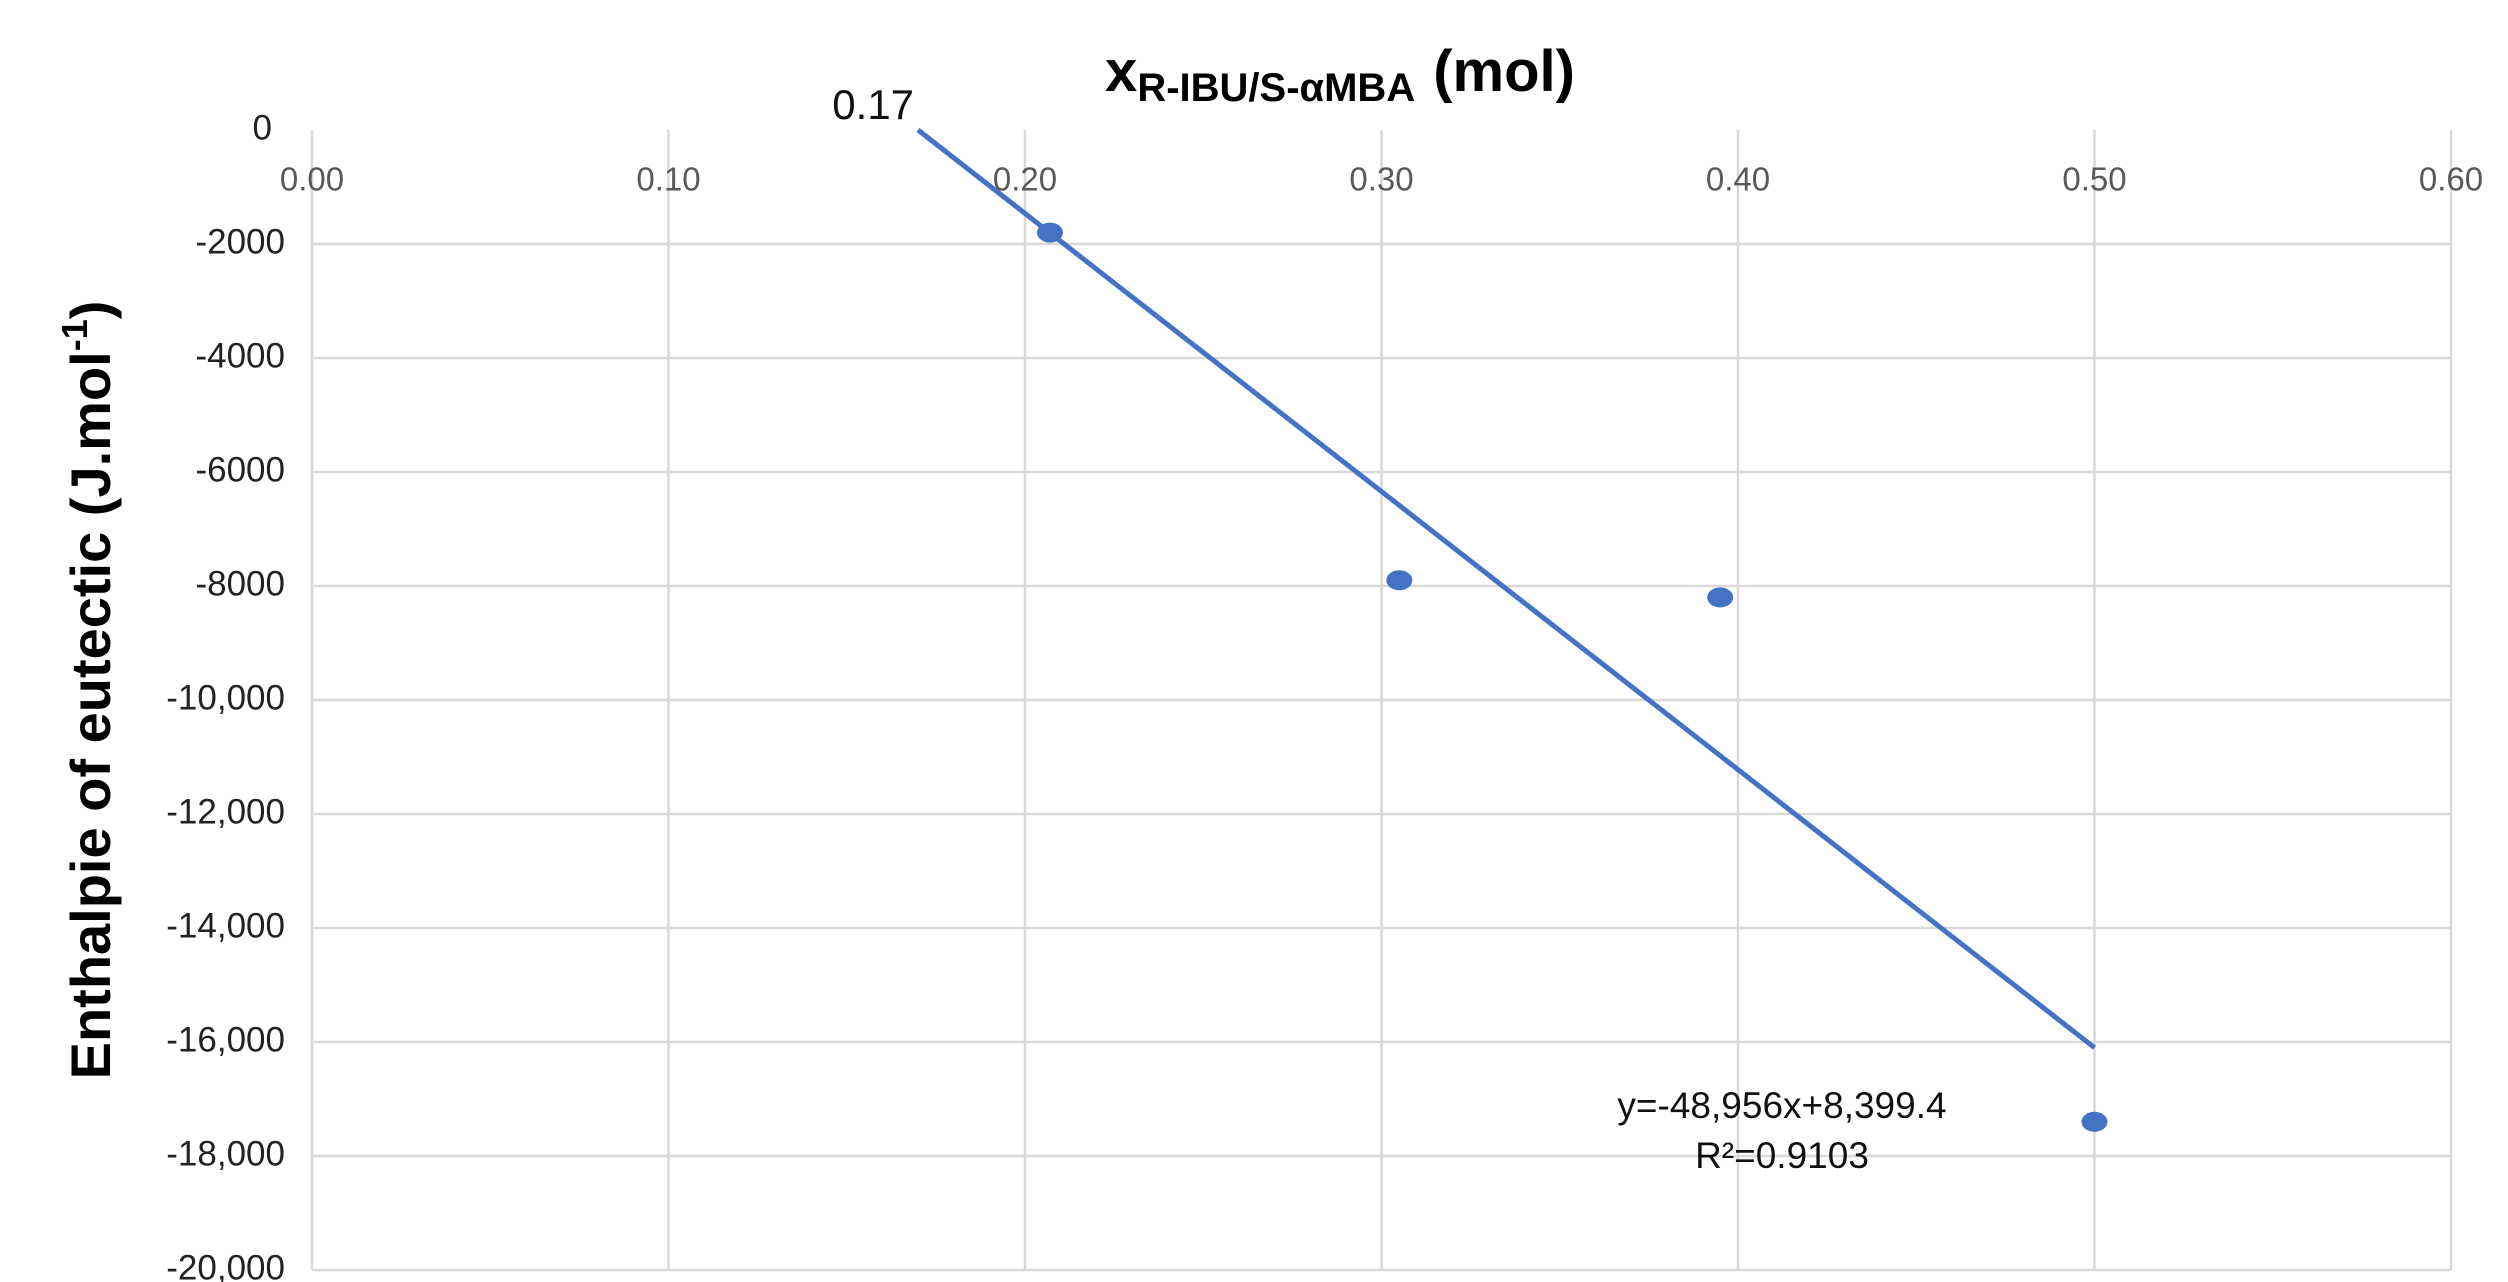 The image size is (2508, 1282). I want to click on x-title-sub: R-IBU/S-αMBA, so click(1276, 88).